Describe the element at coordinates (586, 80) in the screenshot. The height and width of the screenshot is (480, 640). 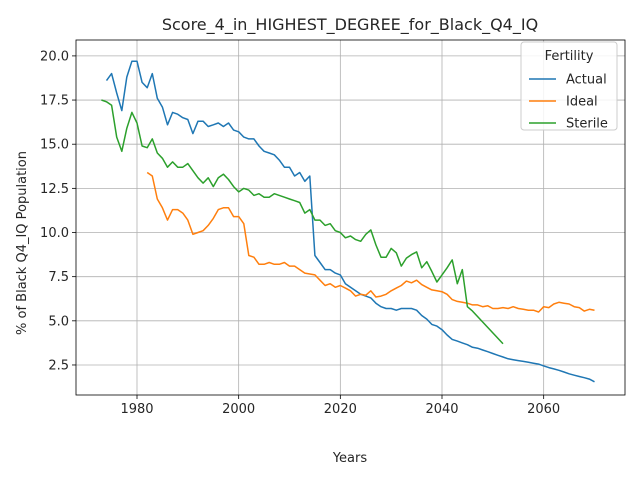
I see `legend-label-actual: Actual` at that location.